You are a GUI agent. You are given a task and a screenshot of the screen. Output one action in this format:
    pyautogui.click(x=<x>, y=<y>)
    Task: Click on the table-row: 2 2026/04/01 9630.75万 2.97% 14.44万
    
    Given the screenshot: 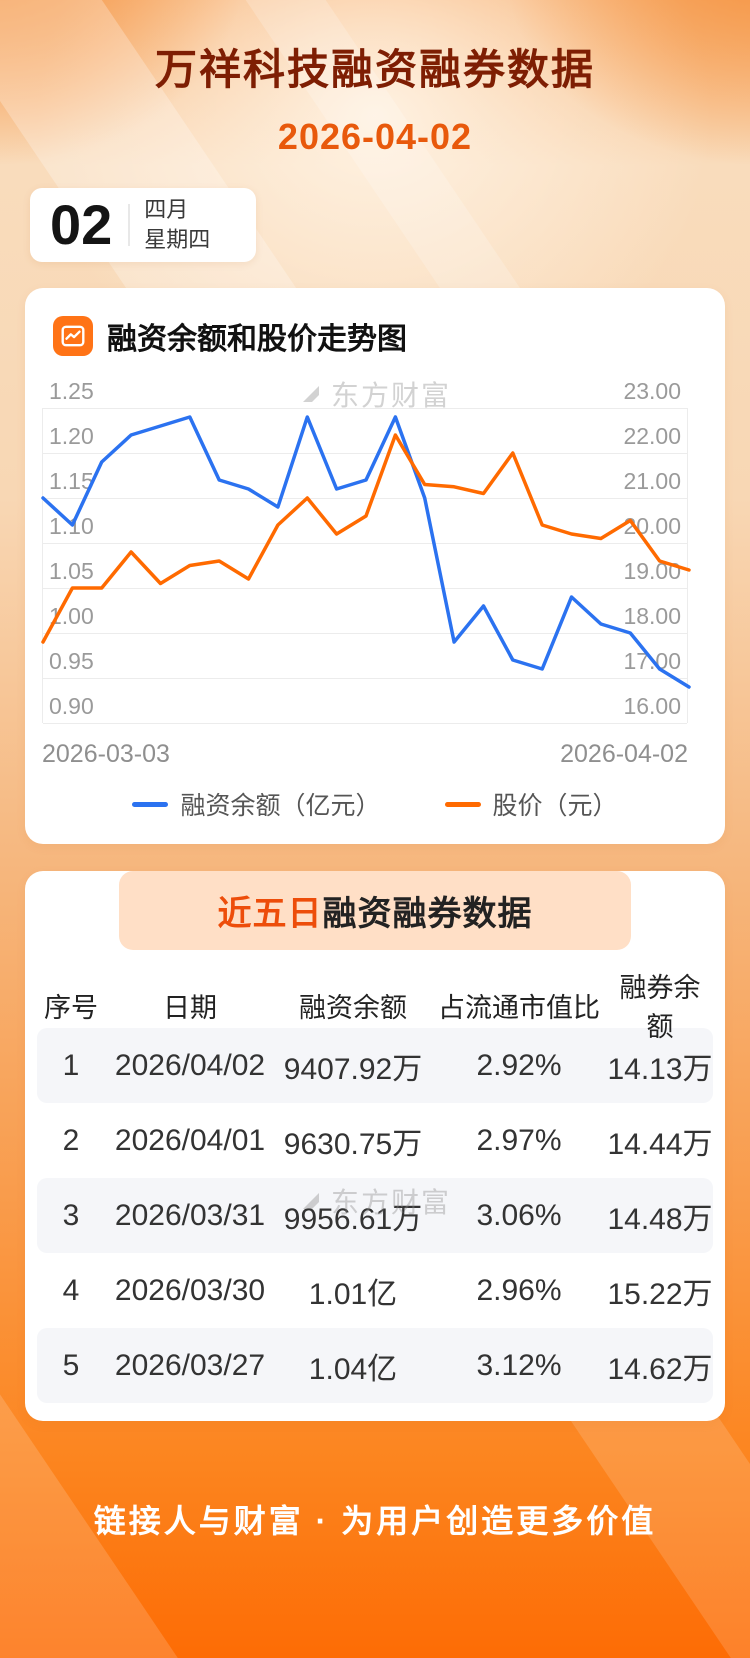 What is the action you would take?
    pyautogui.click(x=375, y=1140)
    